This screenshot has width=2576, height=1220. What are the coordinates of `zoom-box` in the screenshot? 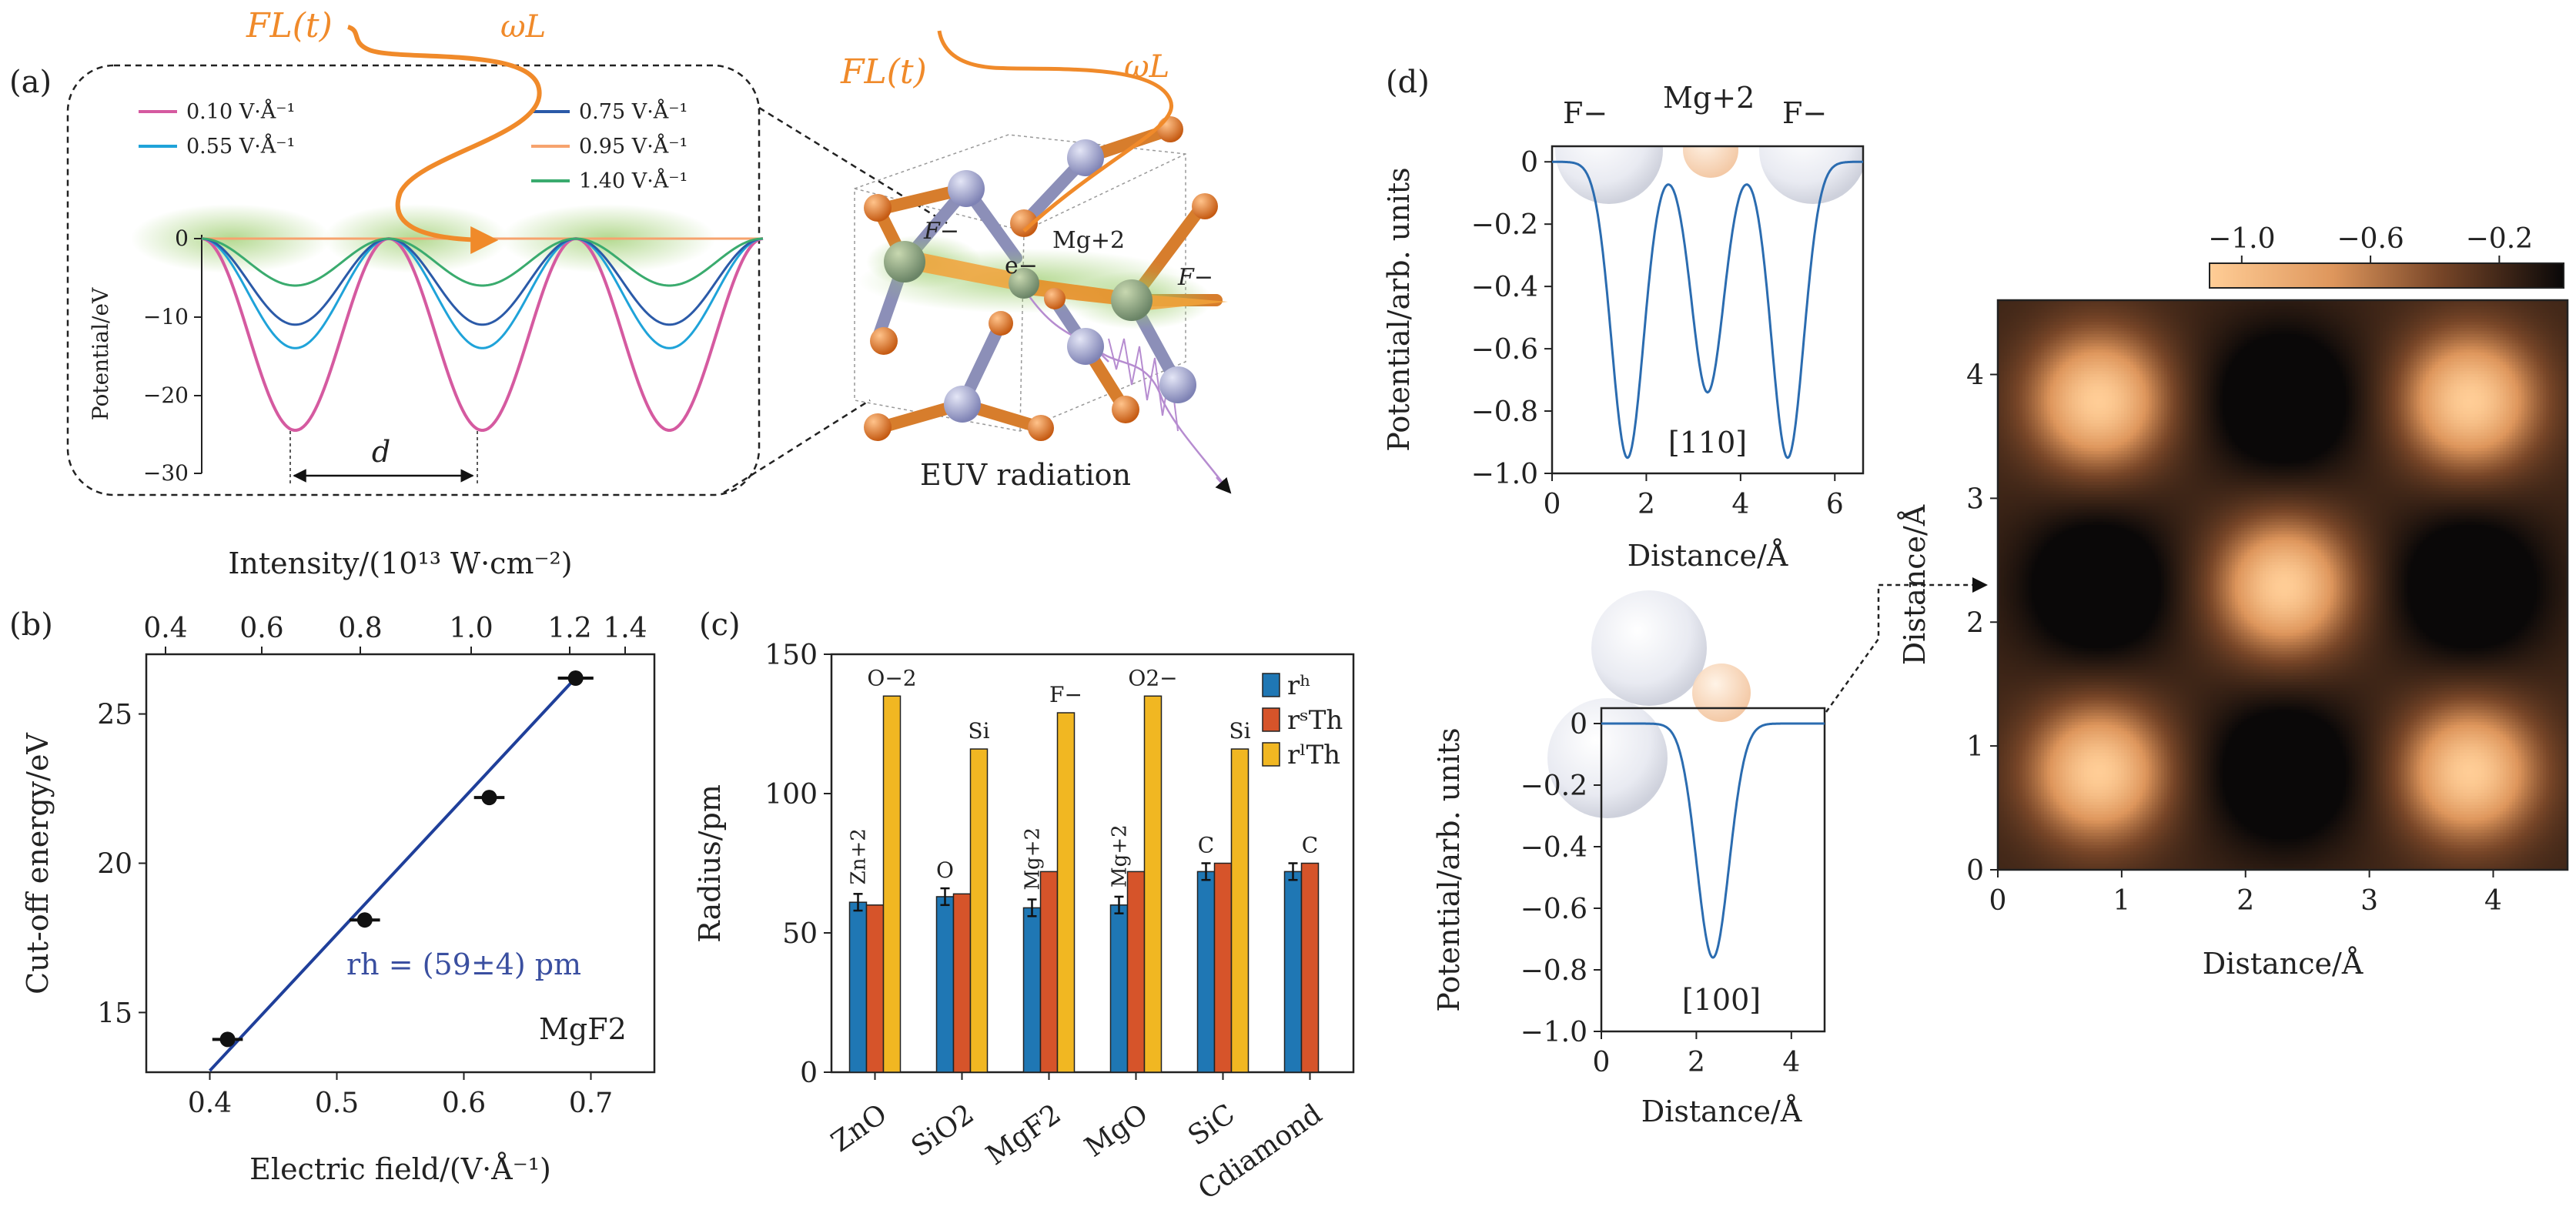 It's located at (413, 280).